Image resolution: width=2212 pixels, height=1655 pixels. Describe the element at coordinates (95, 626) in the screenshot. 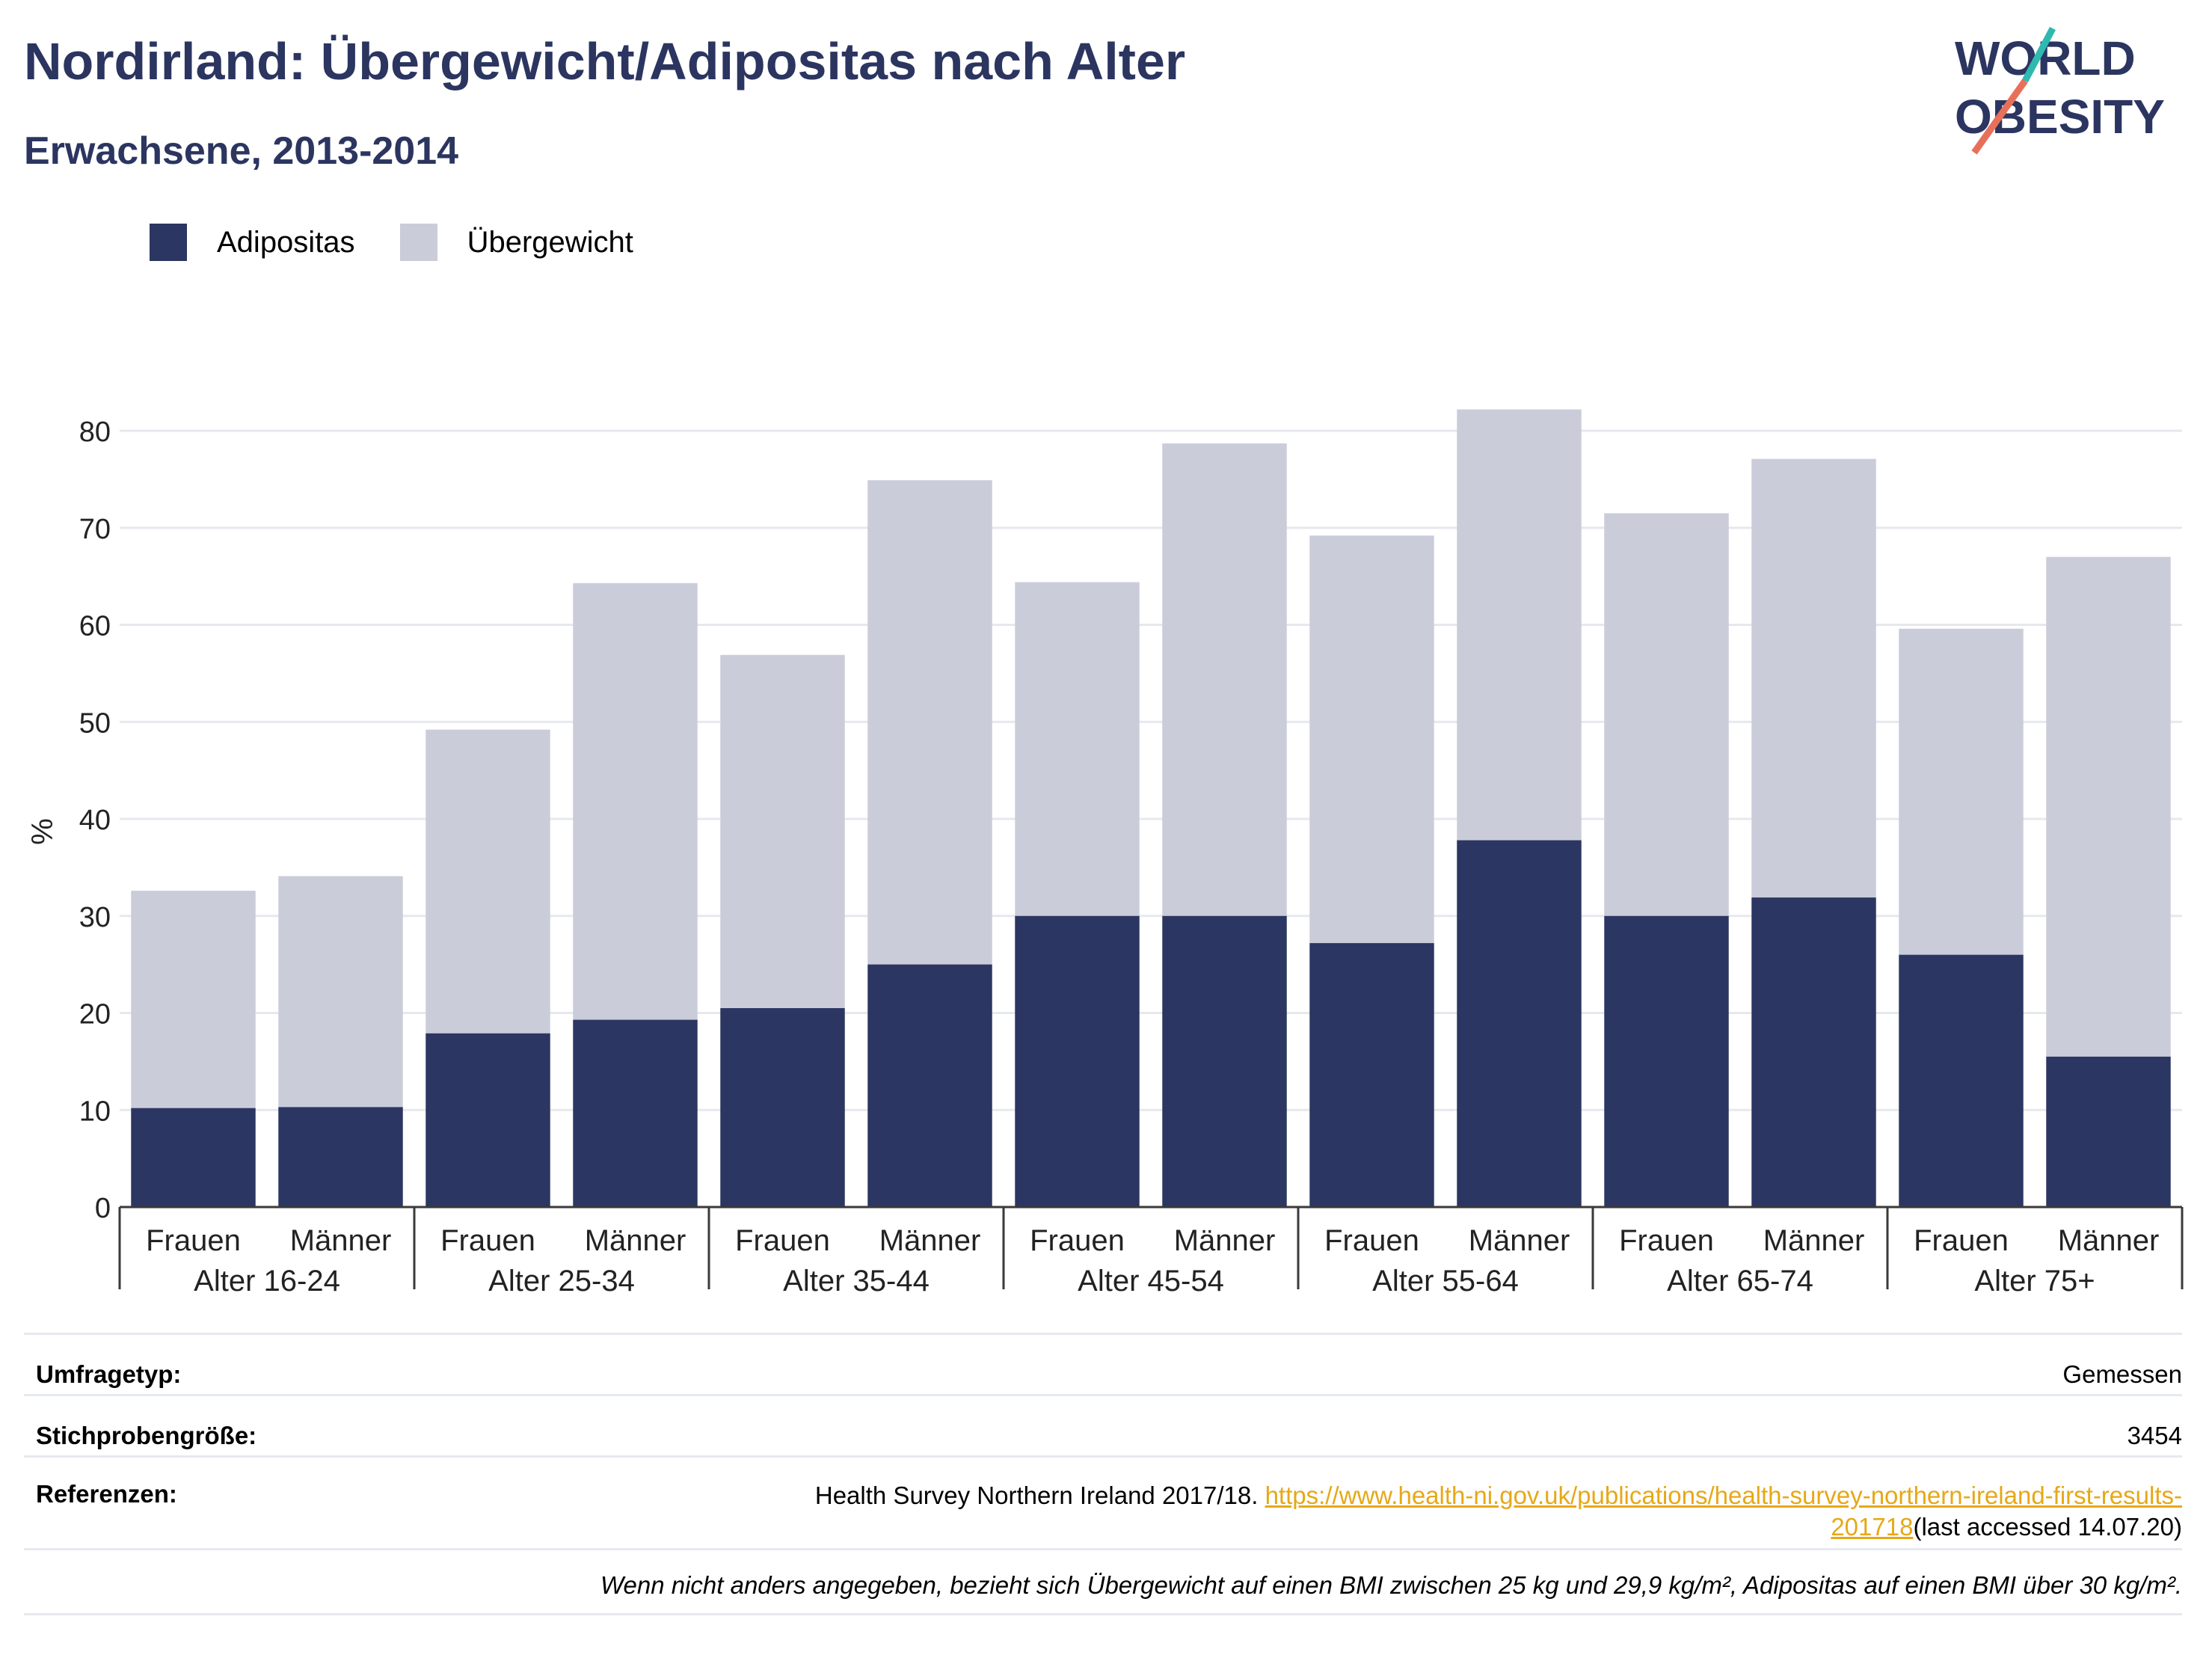

I see `y-tick-label: 60` at that location.